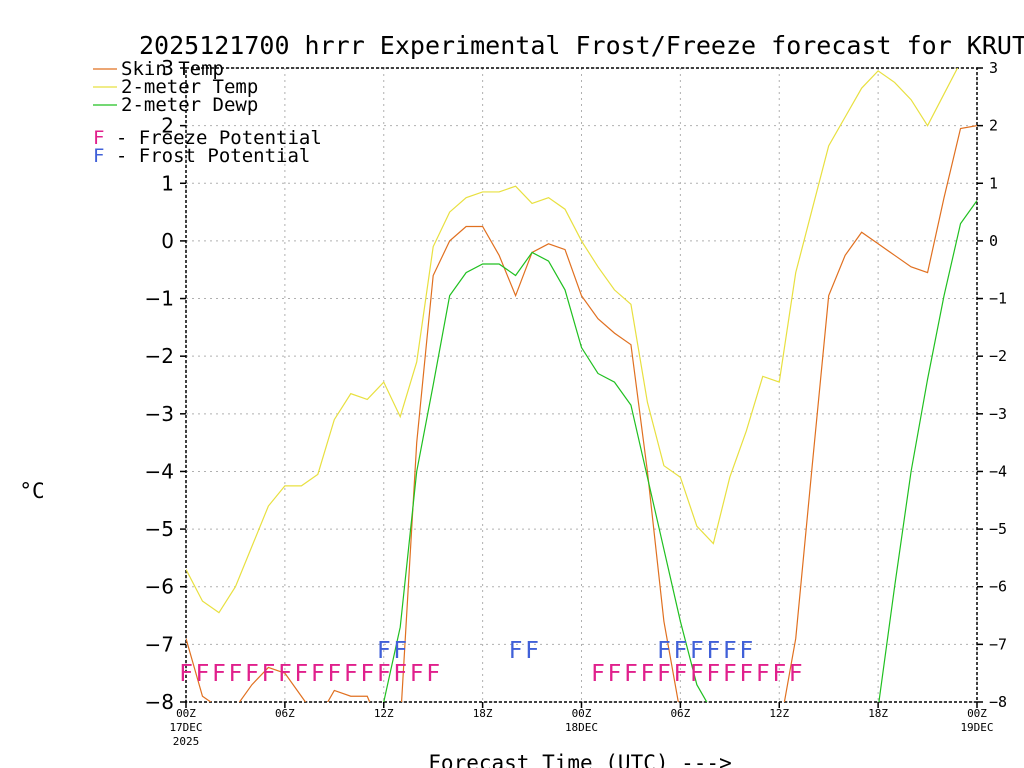 This screenshot has height=768, width=1024. I want to click on y-tick-label-right: −7, so click(998, 644).